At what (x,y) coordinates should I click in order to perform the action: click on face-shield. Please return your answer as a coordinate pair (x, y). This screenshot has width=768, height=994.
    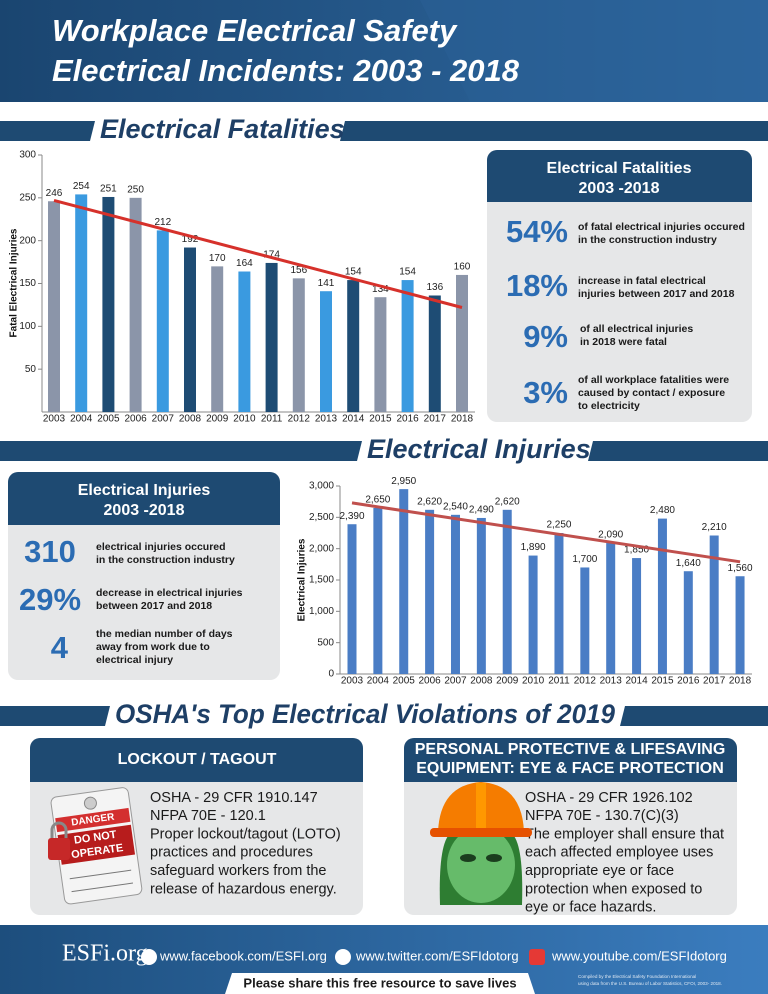
    Looking at the image, I should click on (481, 865).